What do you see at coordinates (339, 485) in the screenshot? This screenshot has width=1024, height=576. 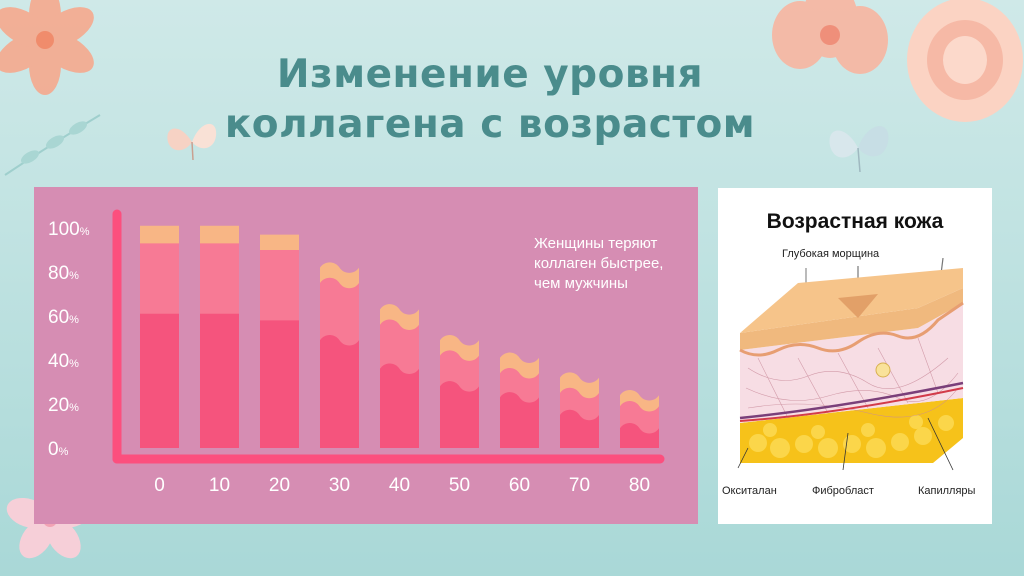 I see `x-tick-label: 30` at bounding box center [339, 485].